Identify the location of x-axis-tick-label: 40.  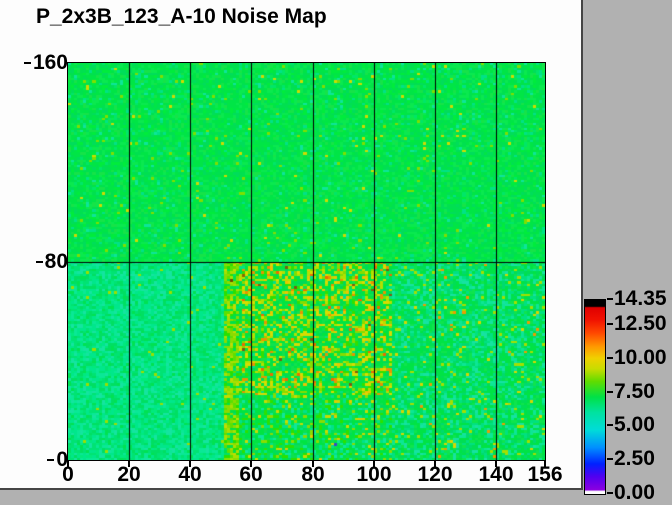
(190, 474).